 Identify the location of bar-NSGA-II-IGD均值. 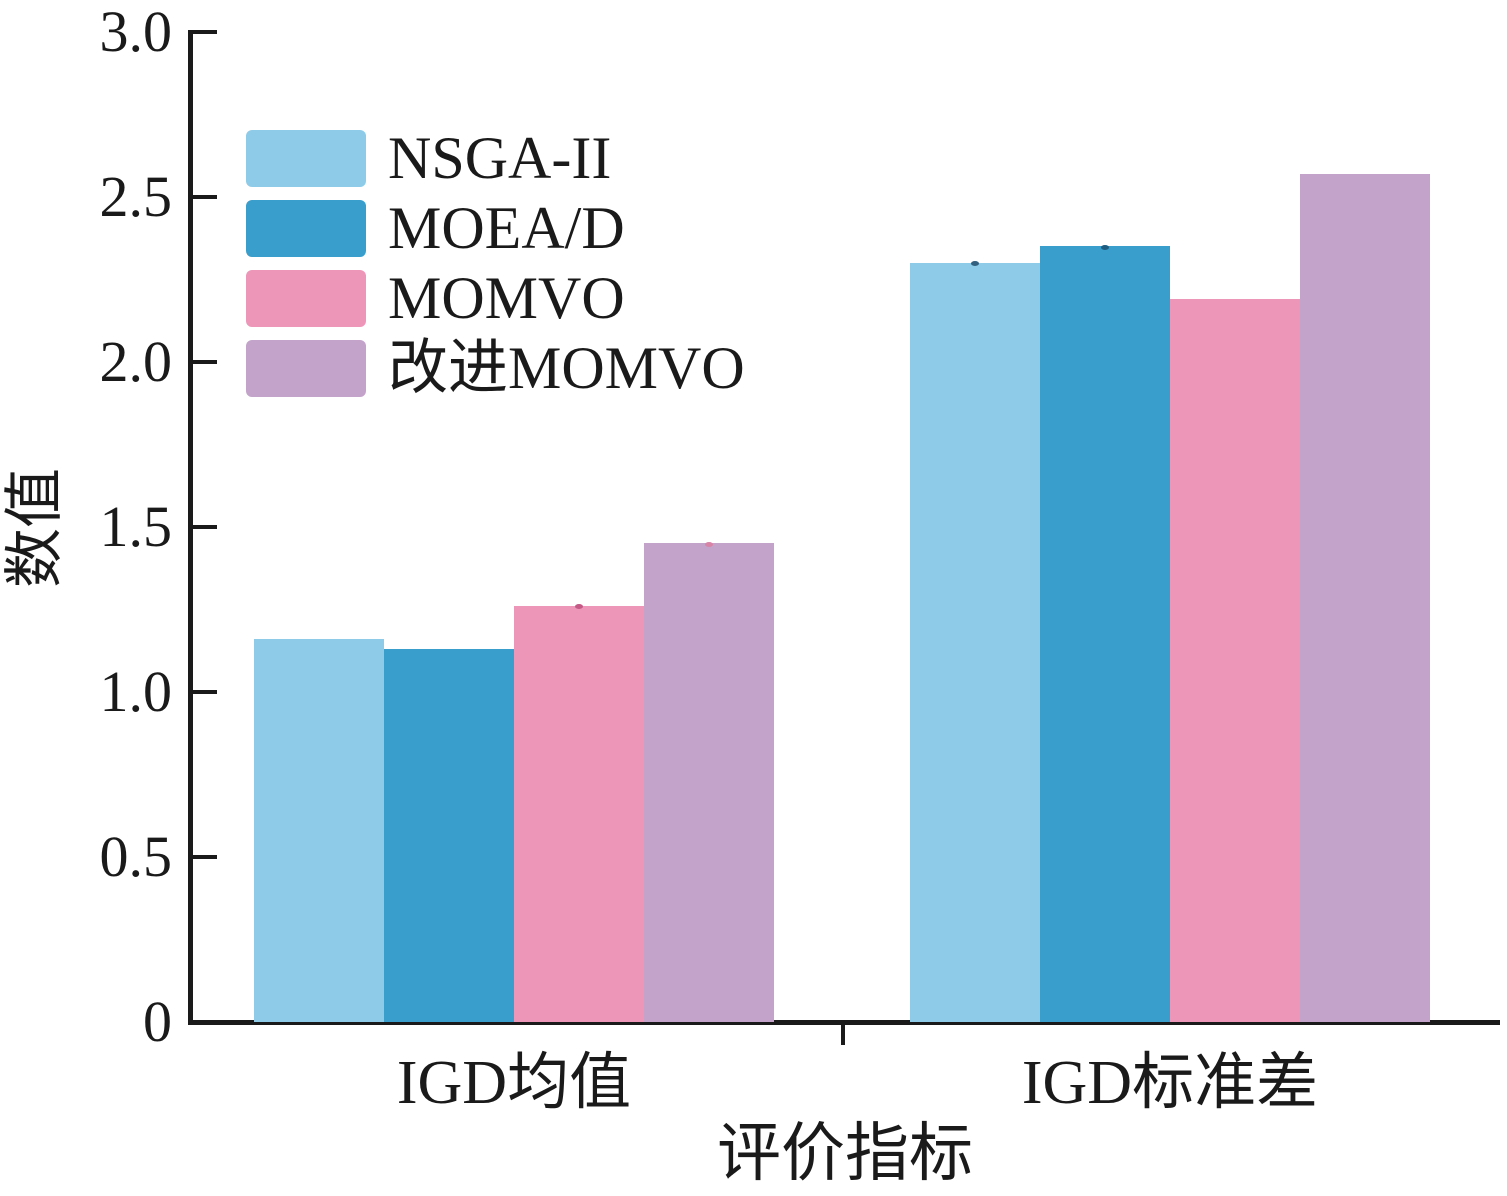
(319, 830).